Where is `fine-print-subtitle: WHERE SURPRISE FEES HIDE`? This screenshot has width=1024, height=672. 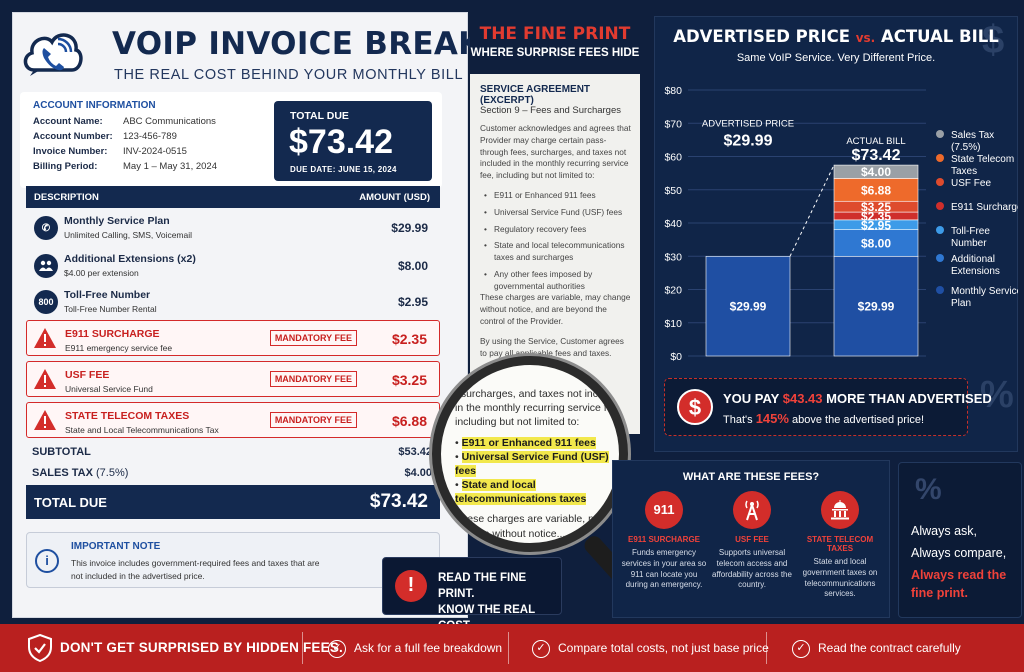 fine-print-subtitle: WHERE SURPRISE FEES HIDE is located at coordinates (555, 53).